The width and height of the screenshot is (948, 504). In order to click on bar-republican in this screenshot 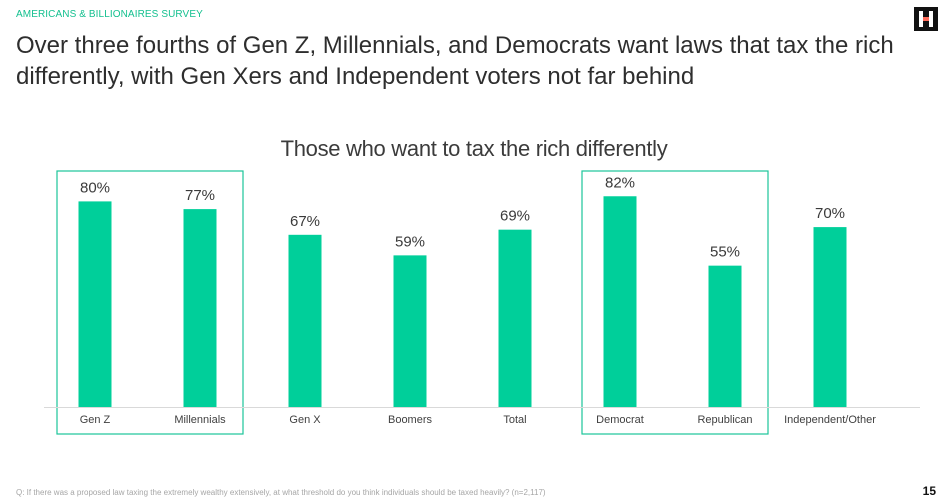, I will do `click(725, 336)`.